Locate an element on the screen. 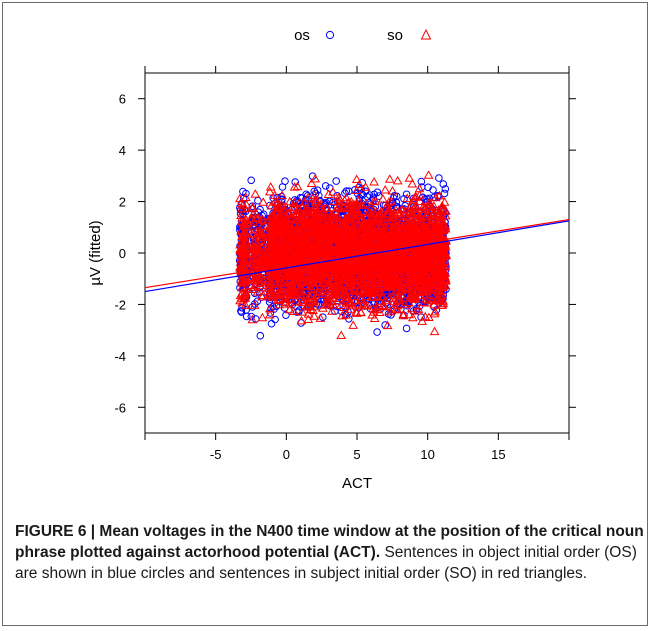  legend-label-so: so is located at coordinates (395, 35).